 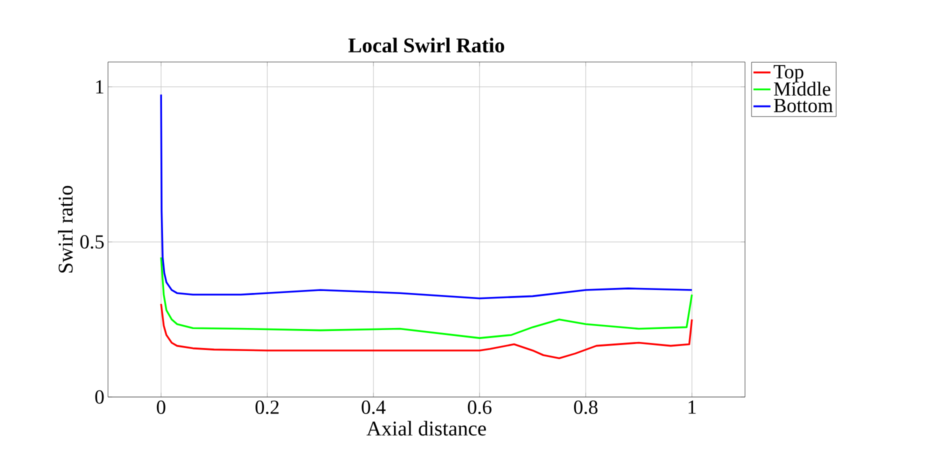 I want to click on line-series, so click(x=426, y=297).